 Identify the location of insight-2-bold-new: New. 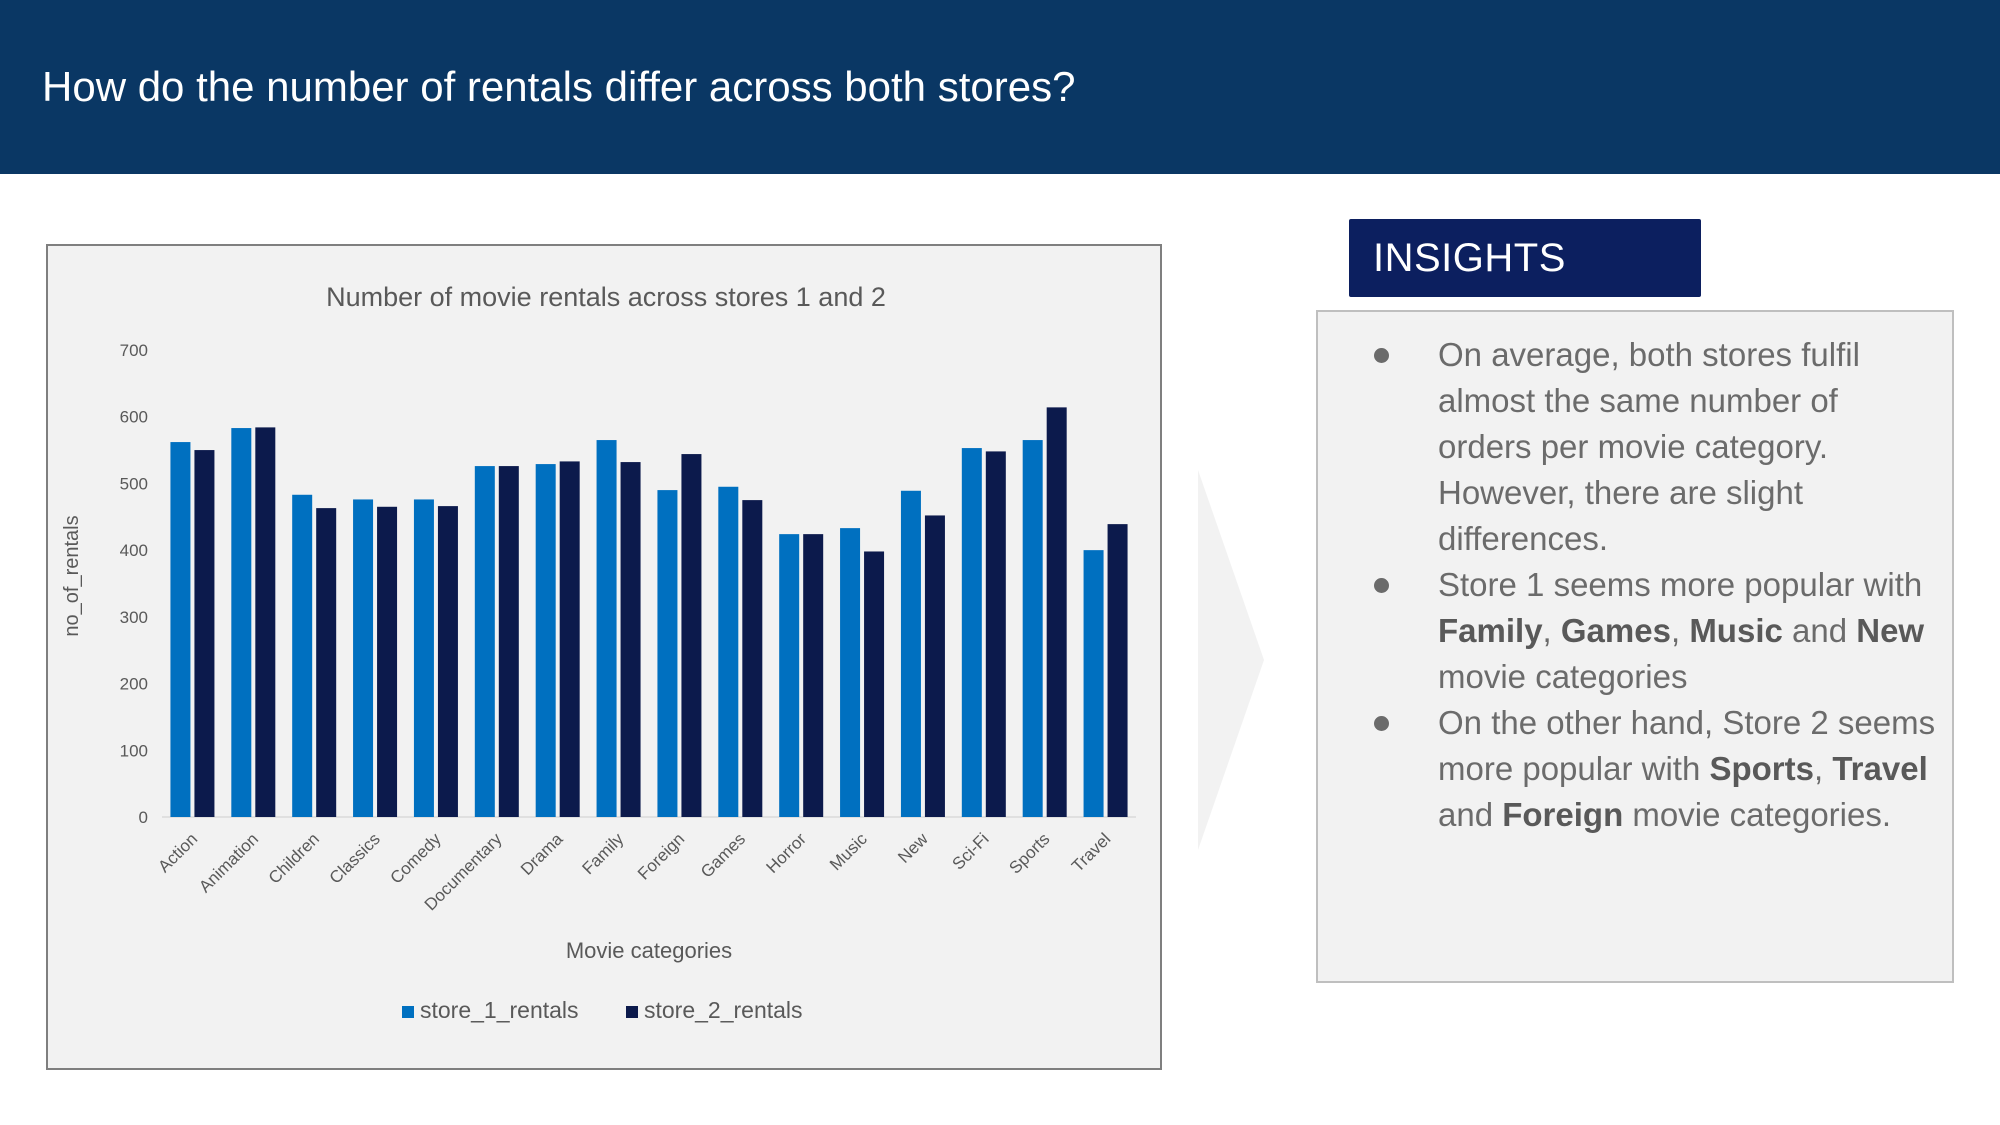
(1890, 630).